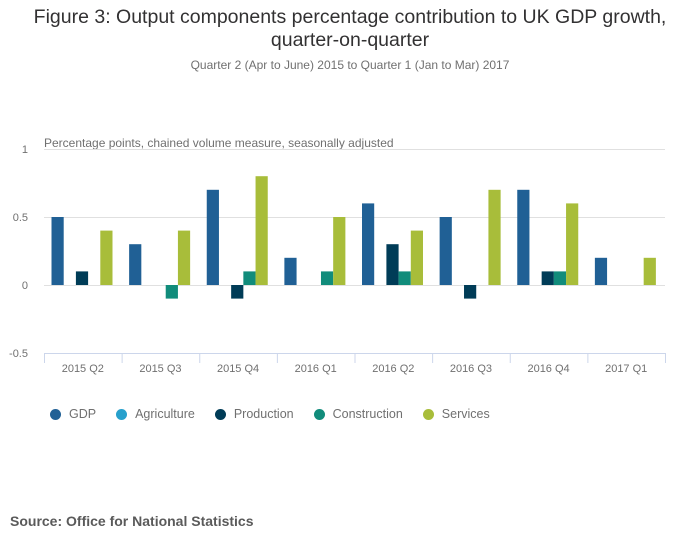 The width and height of the screenshot is (700, 549). Describe the element at coordinates (263, 414) in the screenshot. I see `legend-label: Production` at that location.